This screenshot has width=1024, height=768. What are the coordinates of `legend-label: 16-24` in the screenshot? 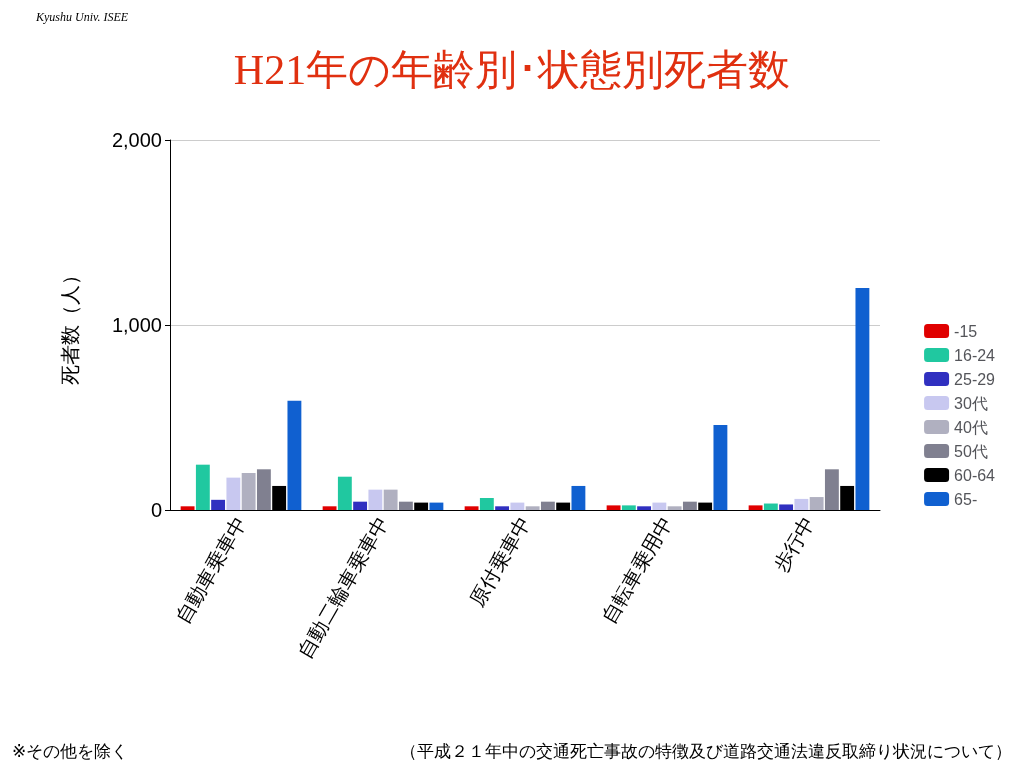 It's located at (975, 355).